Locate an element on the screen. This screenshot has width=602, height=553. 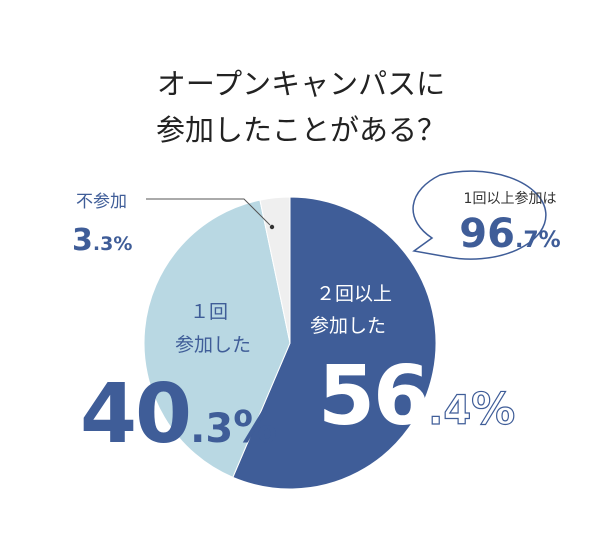
slice-value-not-attended: 3.3% is located at coordinates (102, 240).